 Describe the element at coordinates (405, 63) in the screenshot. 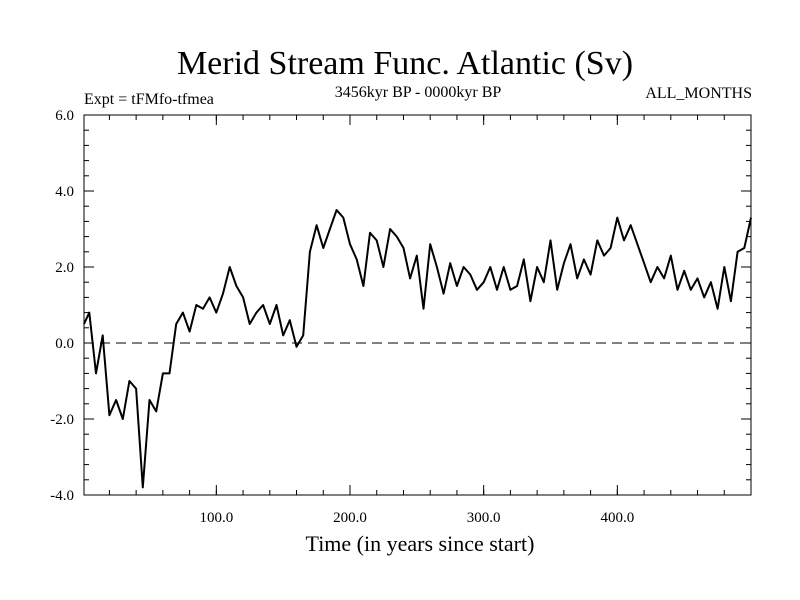

I see `chart-title: Merid Stream Func. Atlantic (Sv)` at that location.